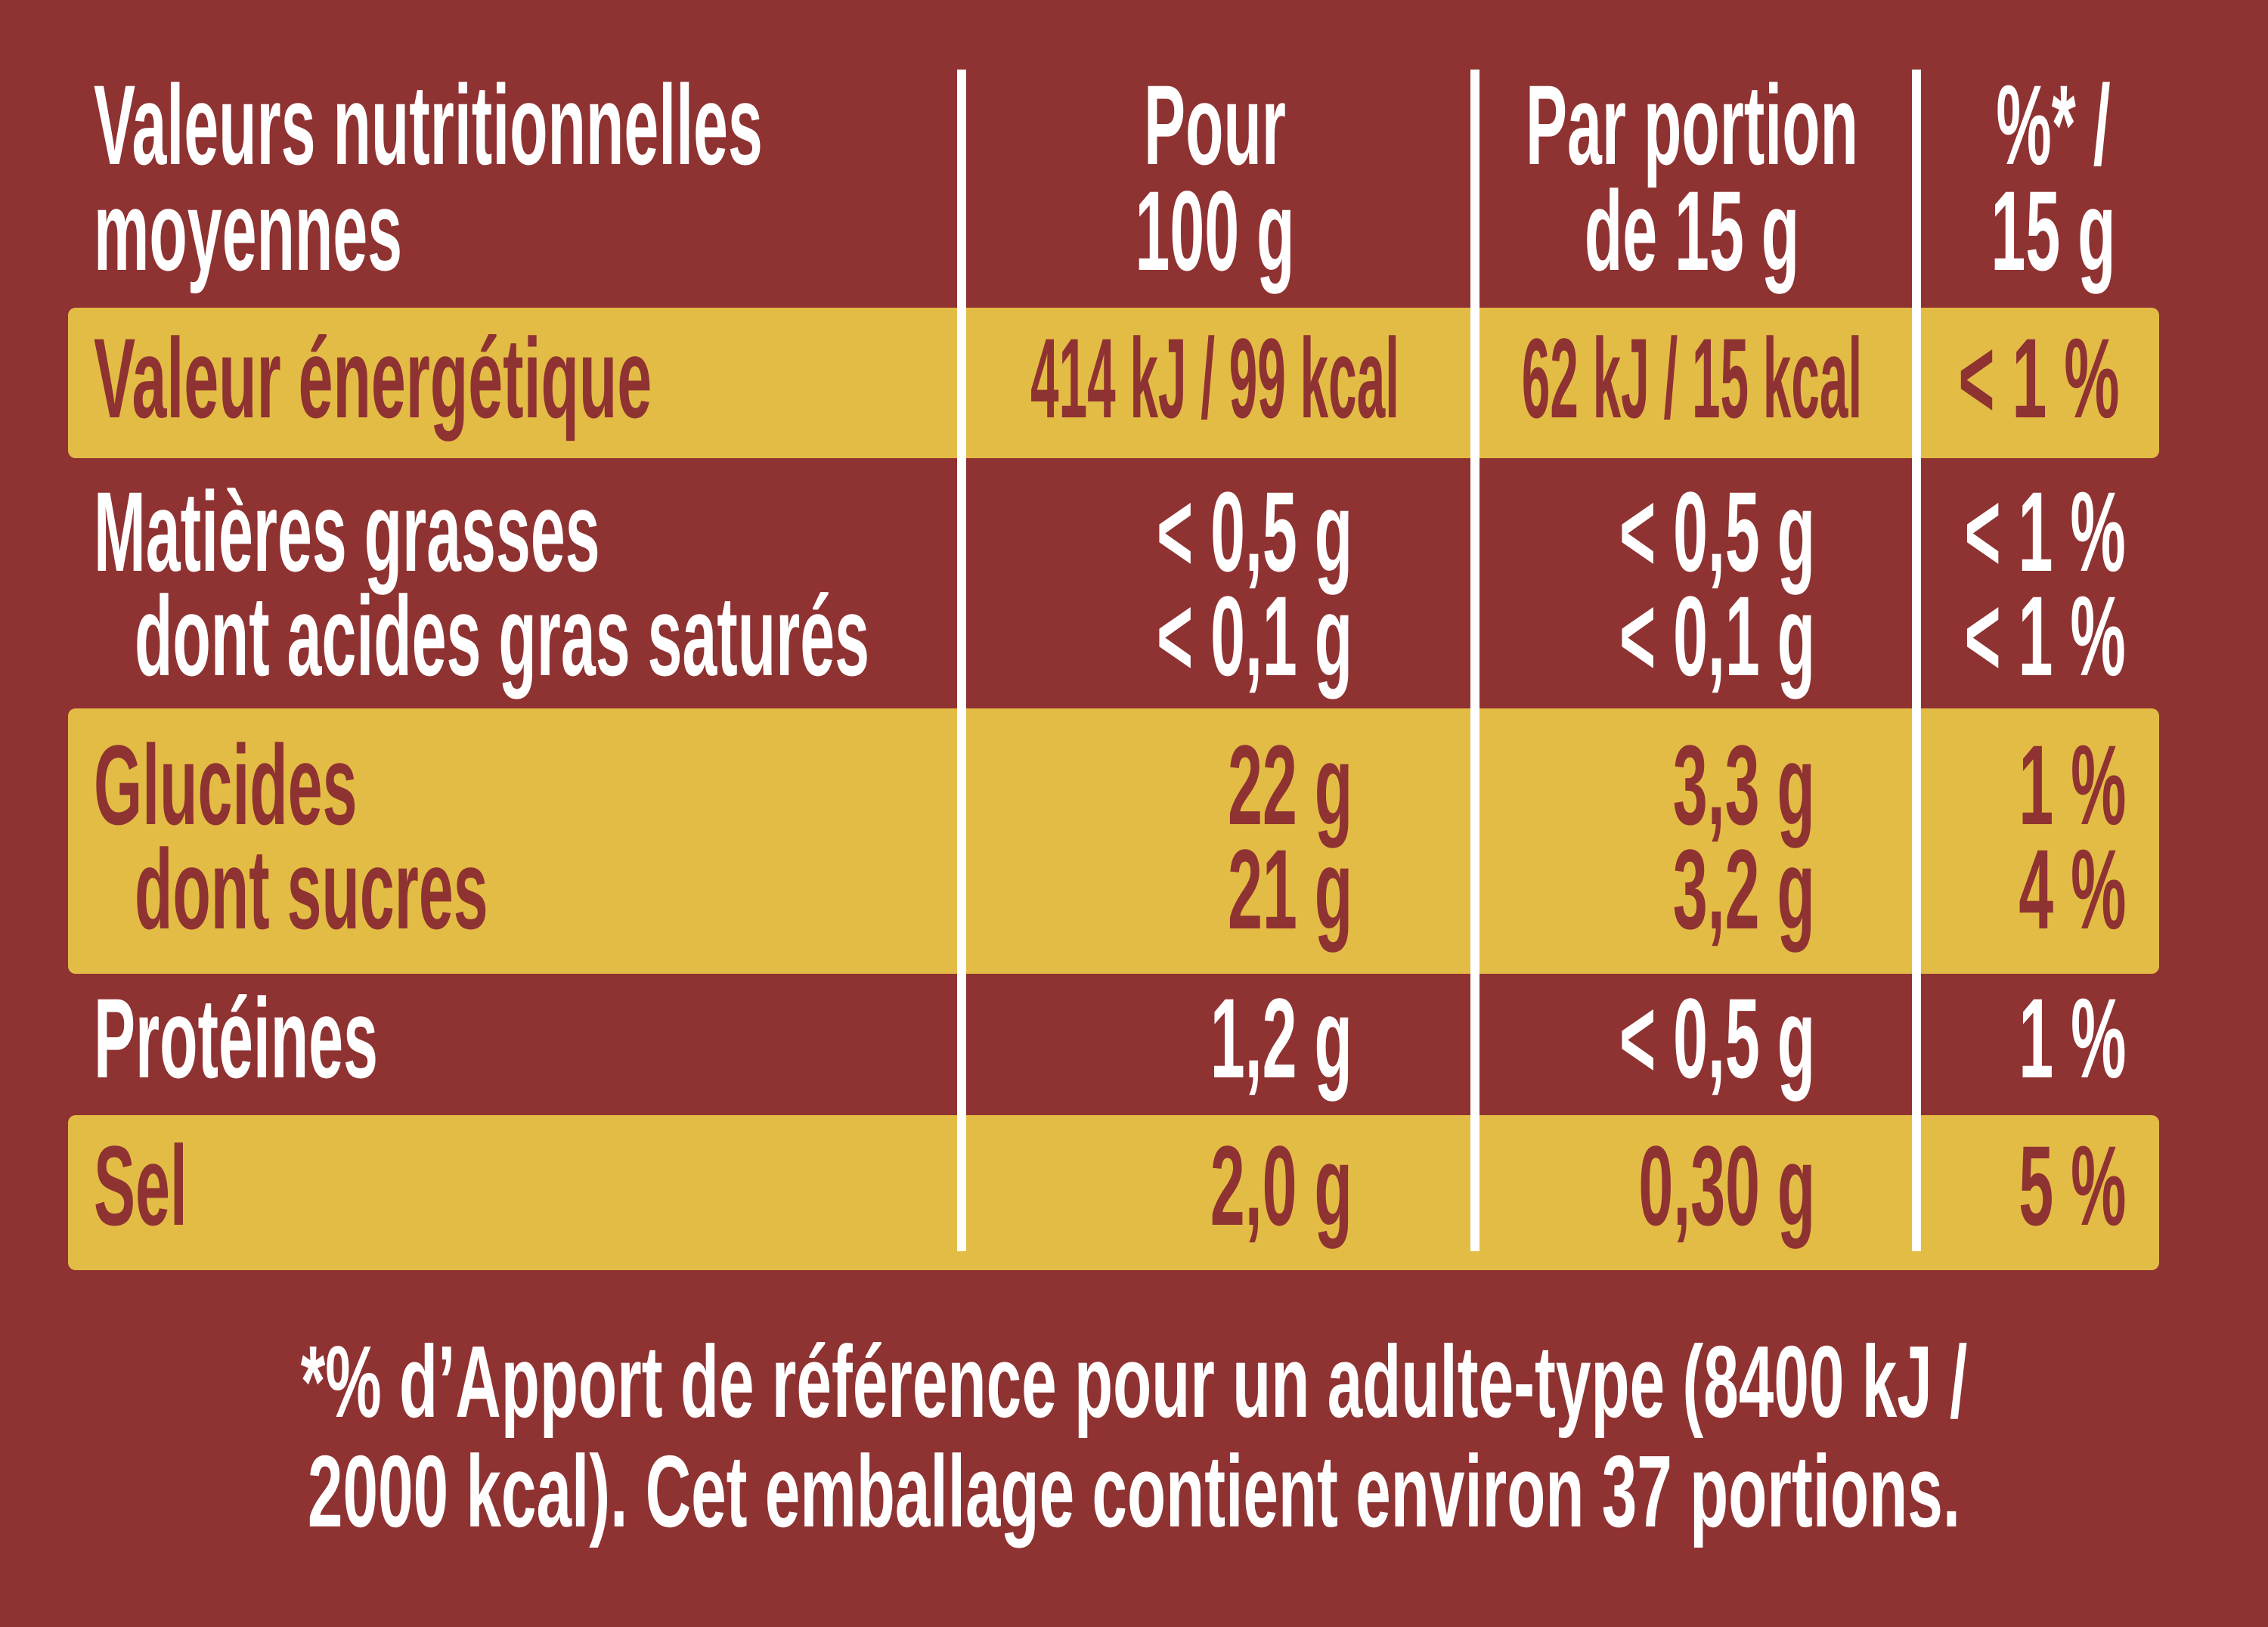 The image size is (2268, 1627). I want to click on header-ri: %* /, so click(2053, 124).